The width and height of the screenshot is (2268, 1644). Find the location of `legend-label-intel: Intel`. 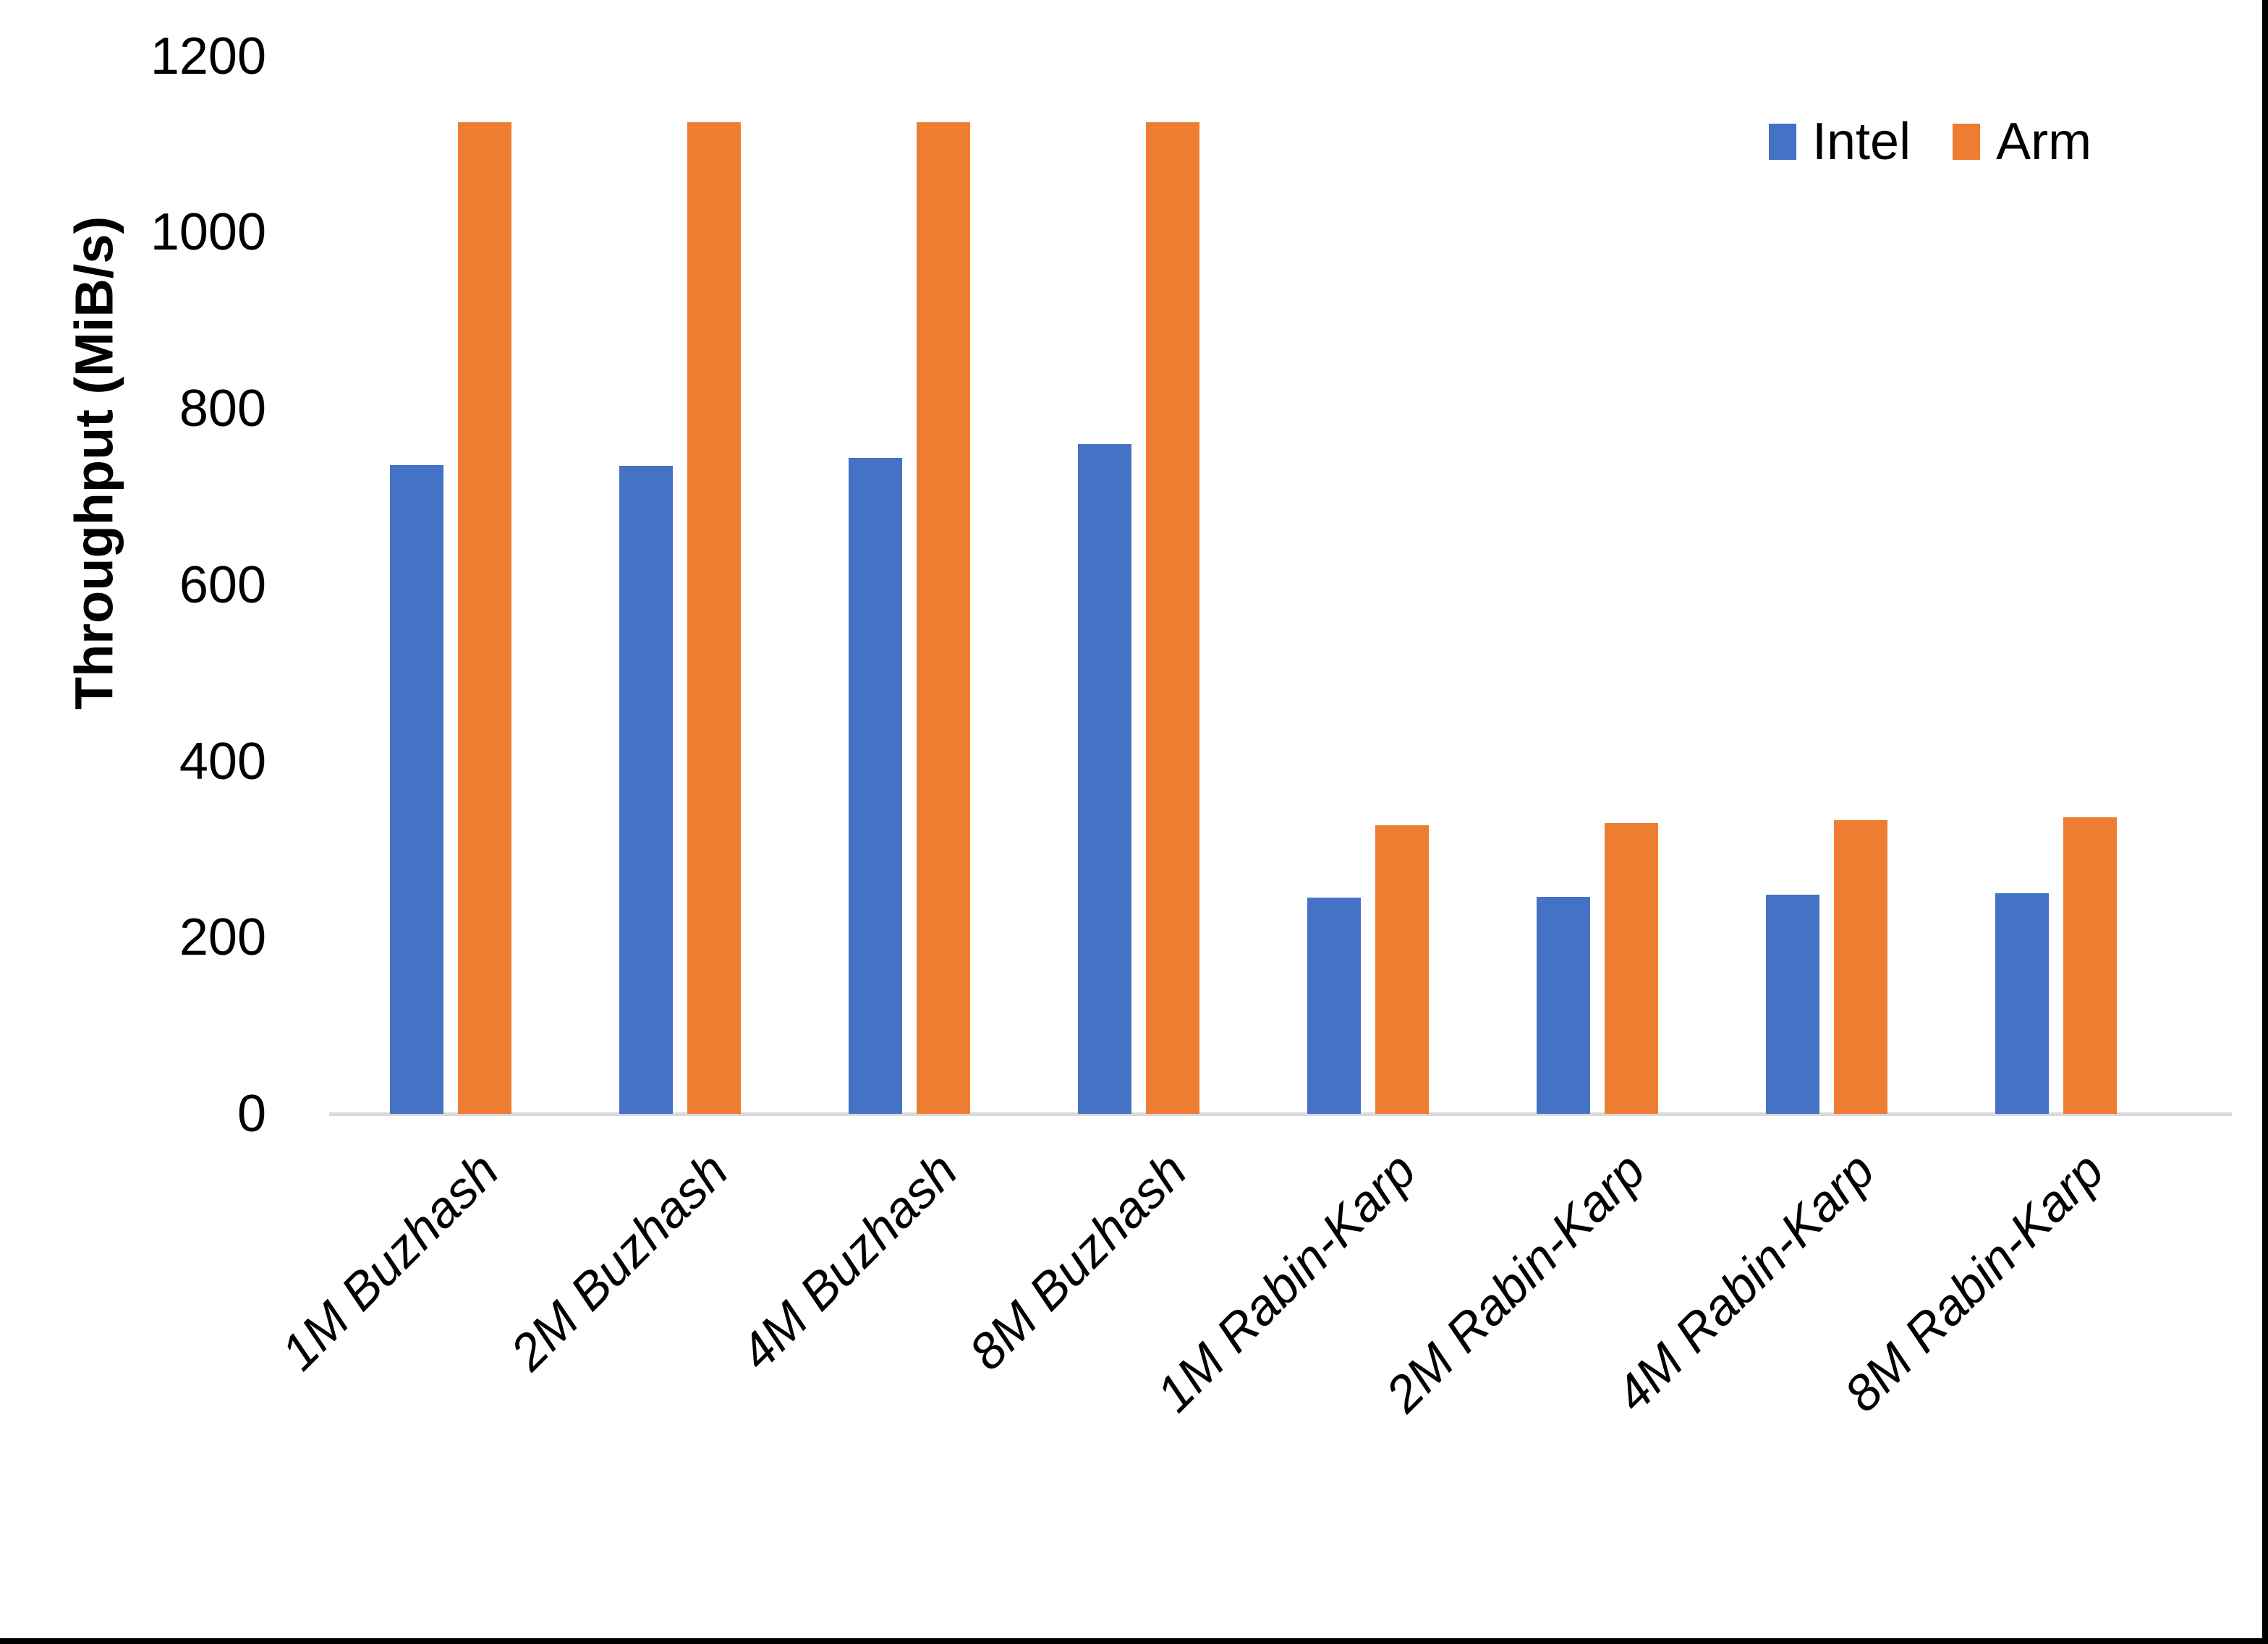

legend-label-intel: Intel is located at coordinates (1862, 142).